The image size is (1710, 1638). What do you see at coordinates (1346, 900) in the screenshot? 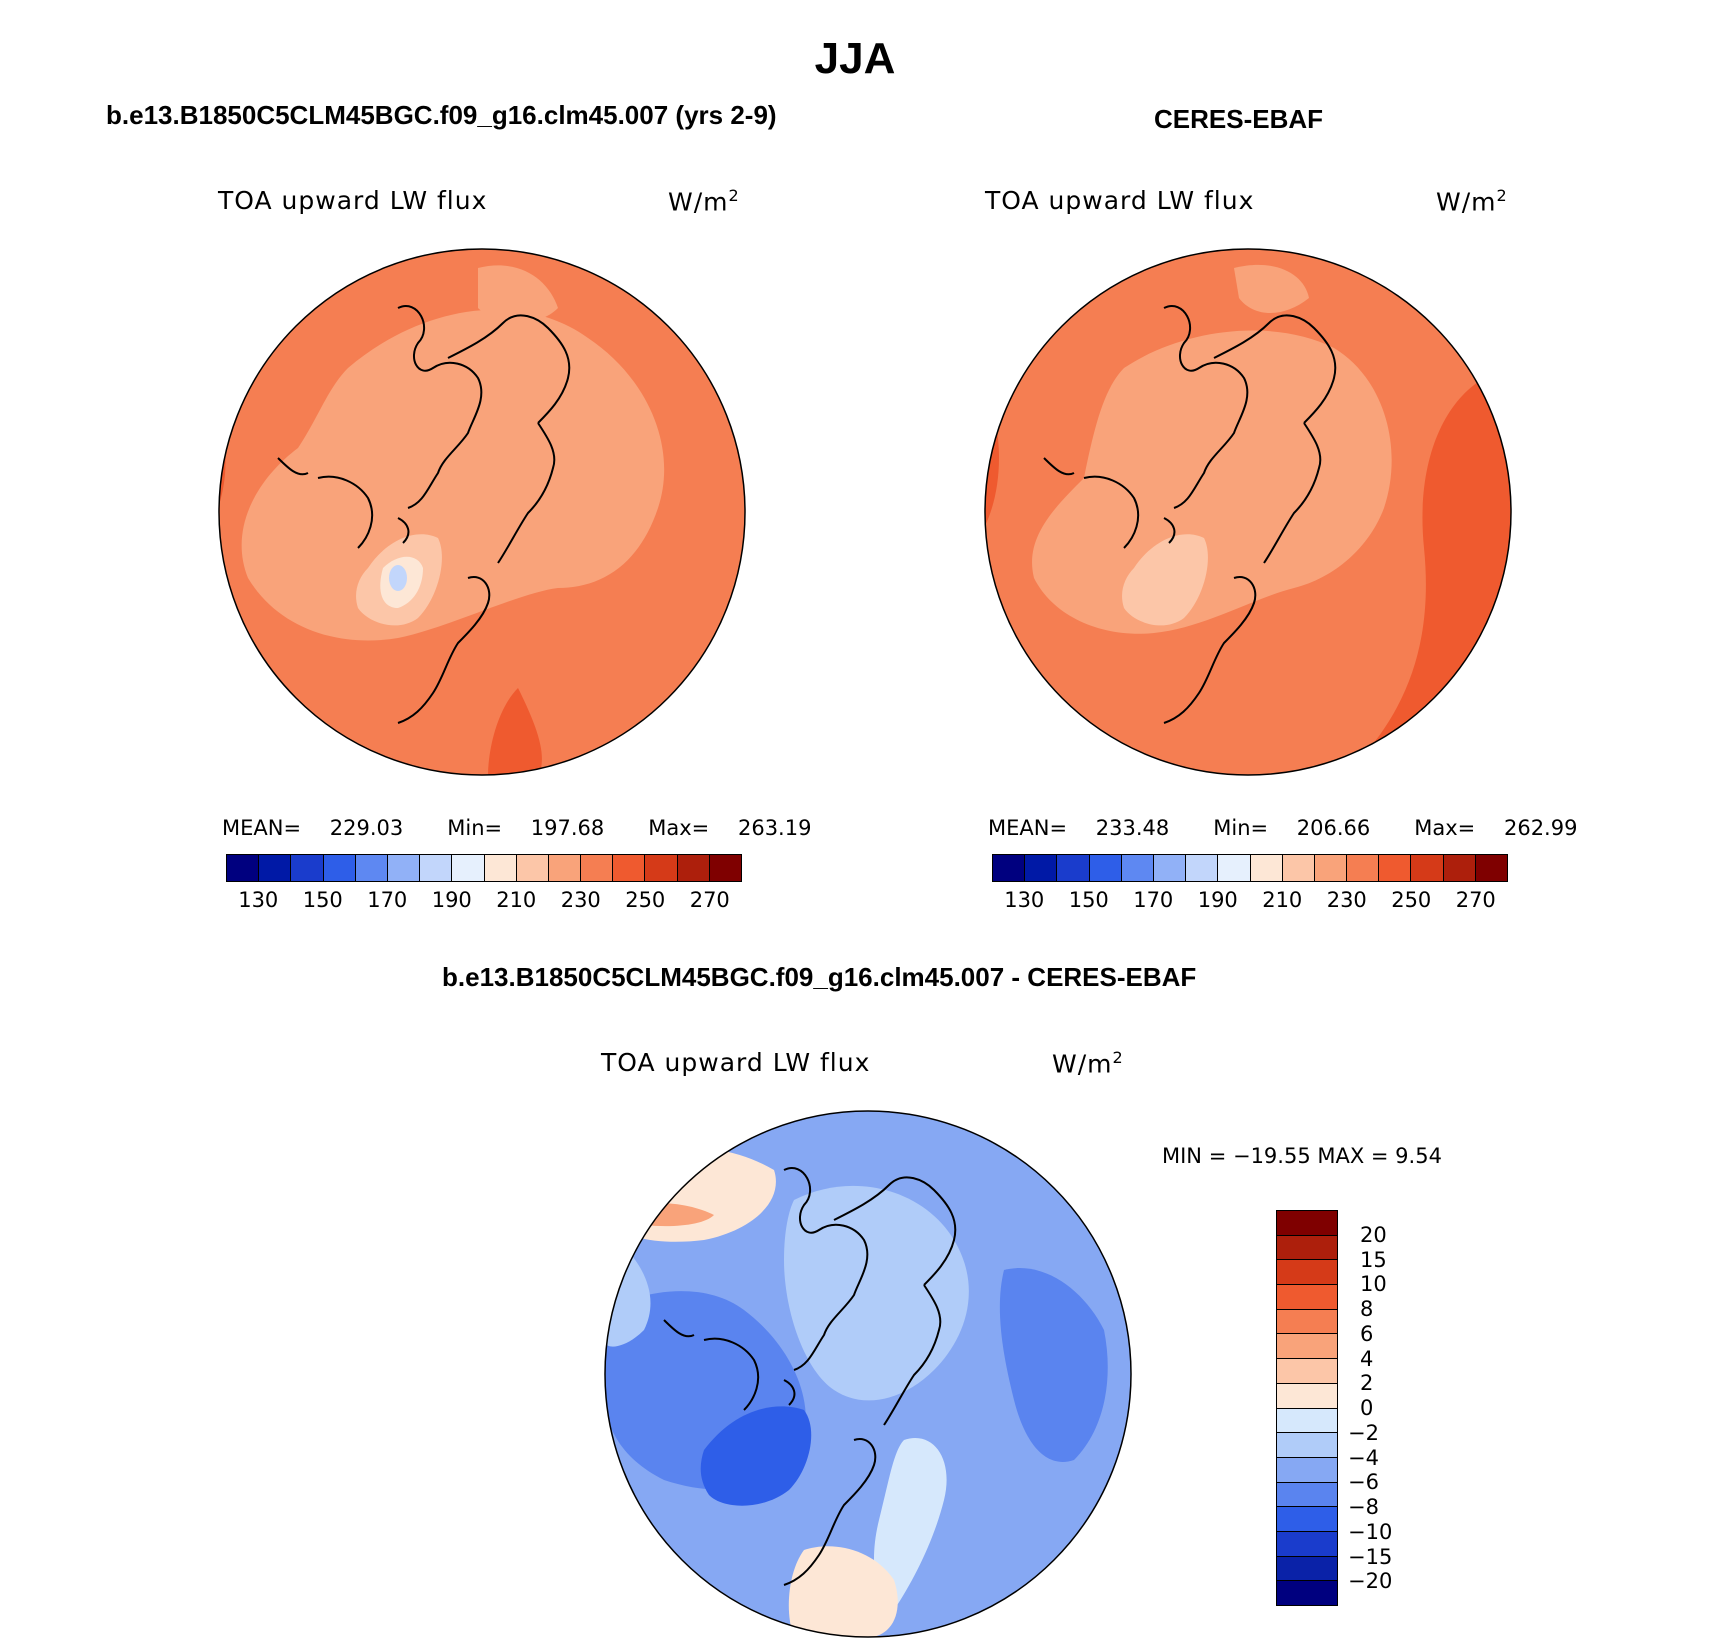
I see `obs-colorbar-tick-label: 230` at bounding box center [1346, 900].